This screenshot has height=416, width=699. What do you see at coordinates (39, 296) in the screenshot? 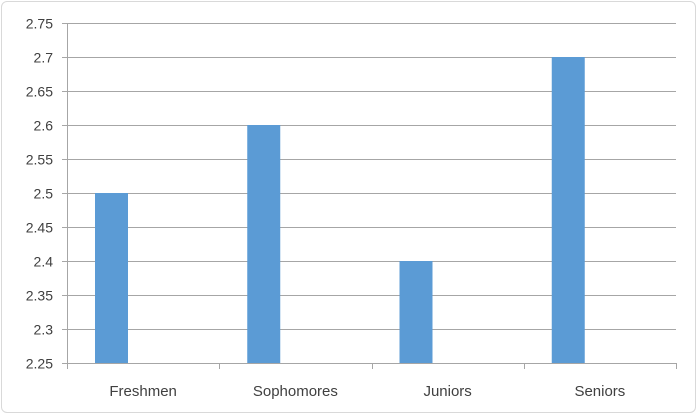
I see `y-tick-label: 2.35` at bounding box center [39, 296].